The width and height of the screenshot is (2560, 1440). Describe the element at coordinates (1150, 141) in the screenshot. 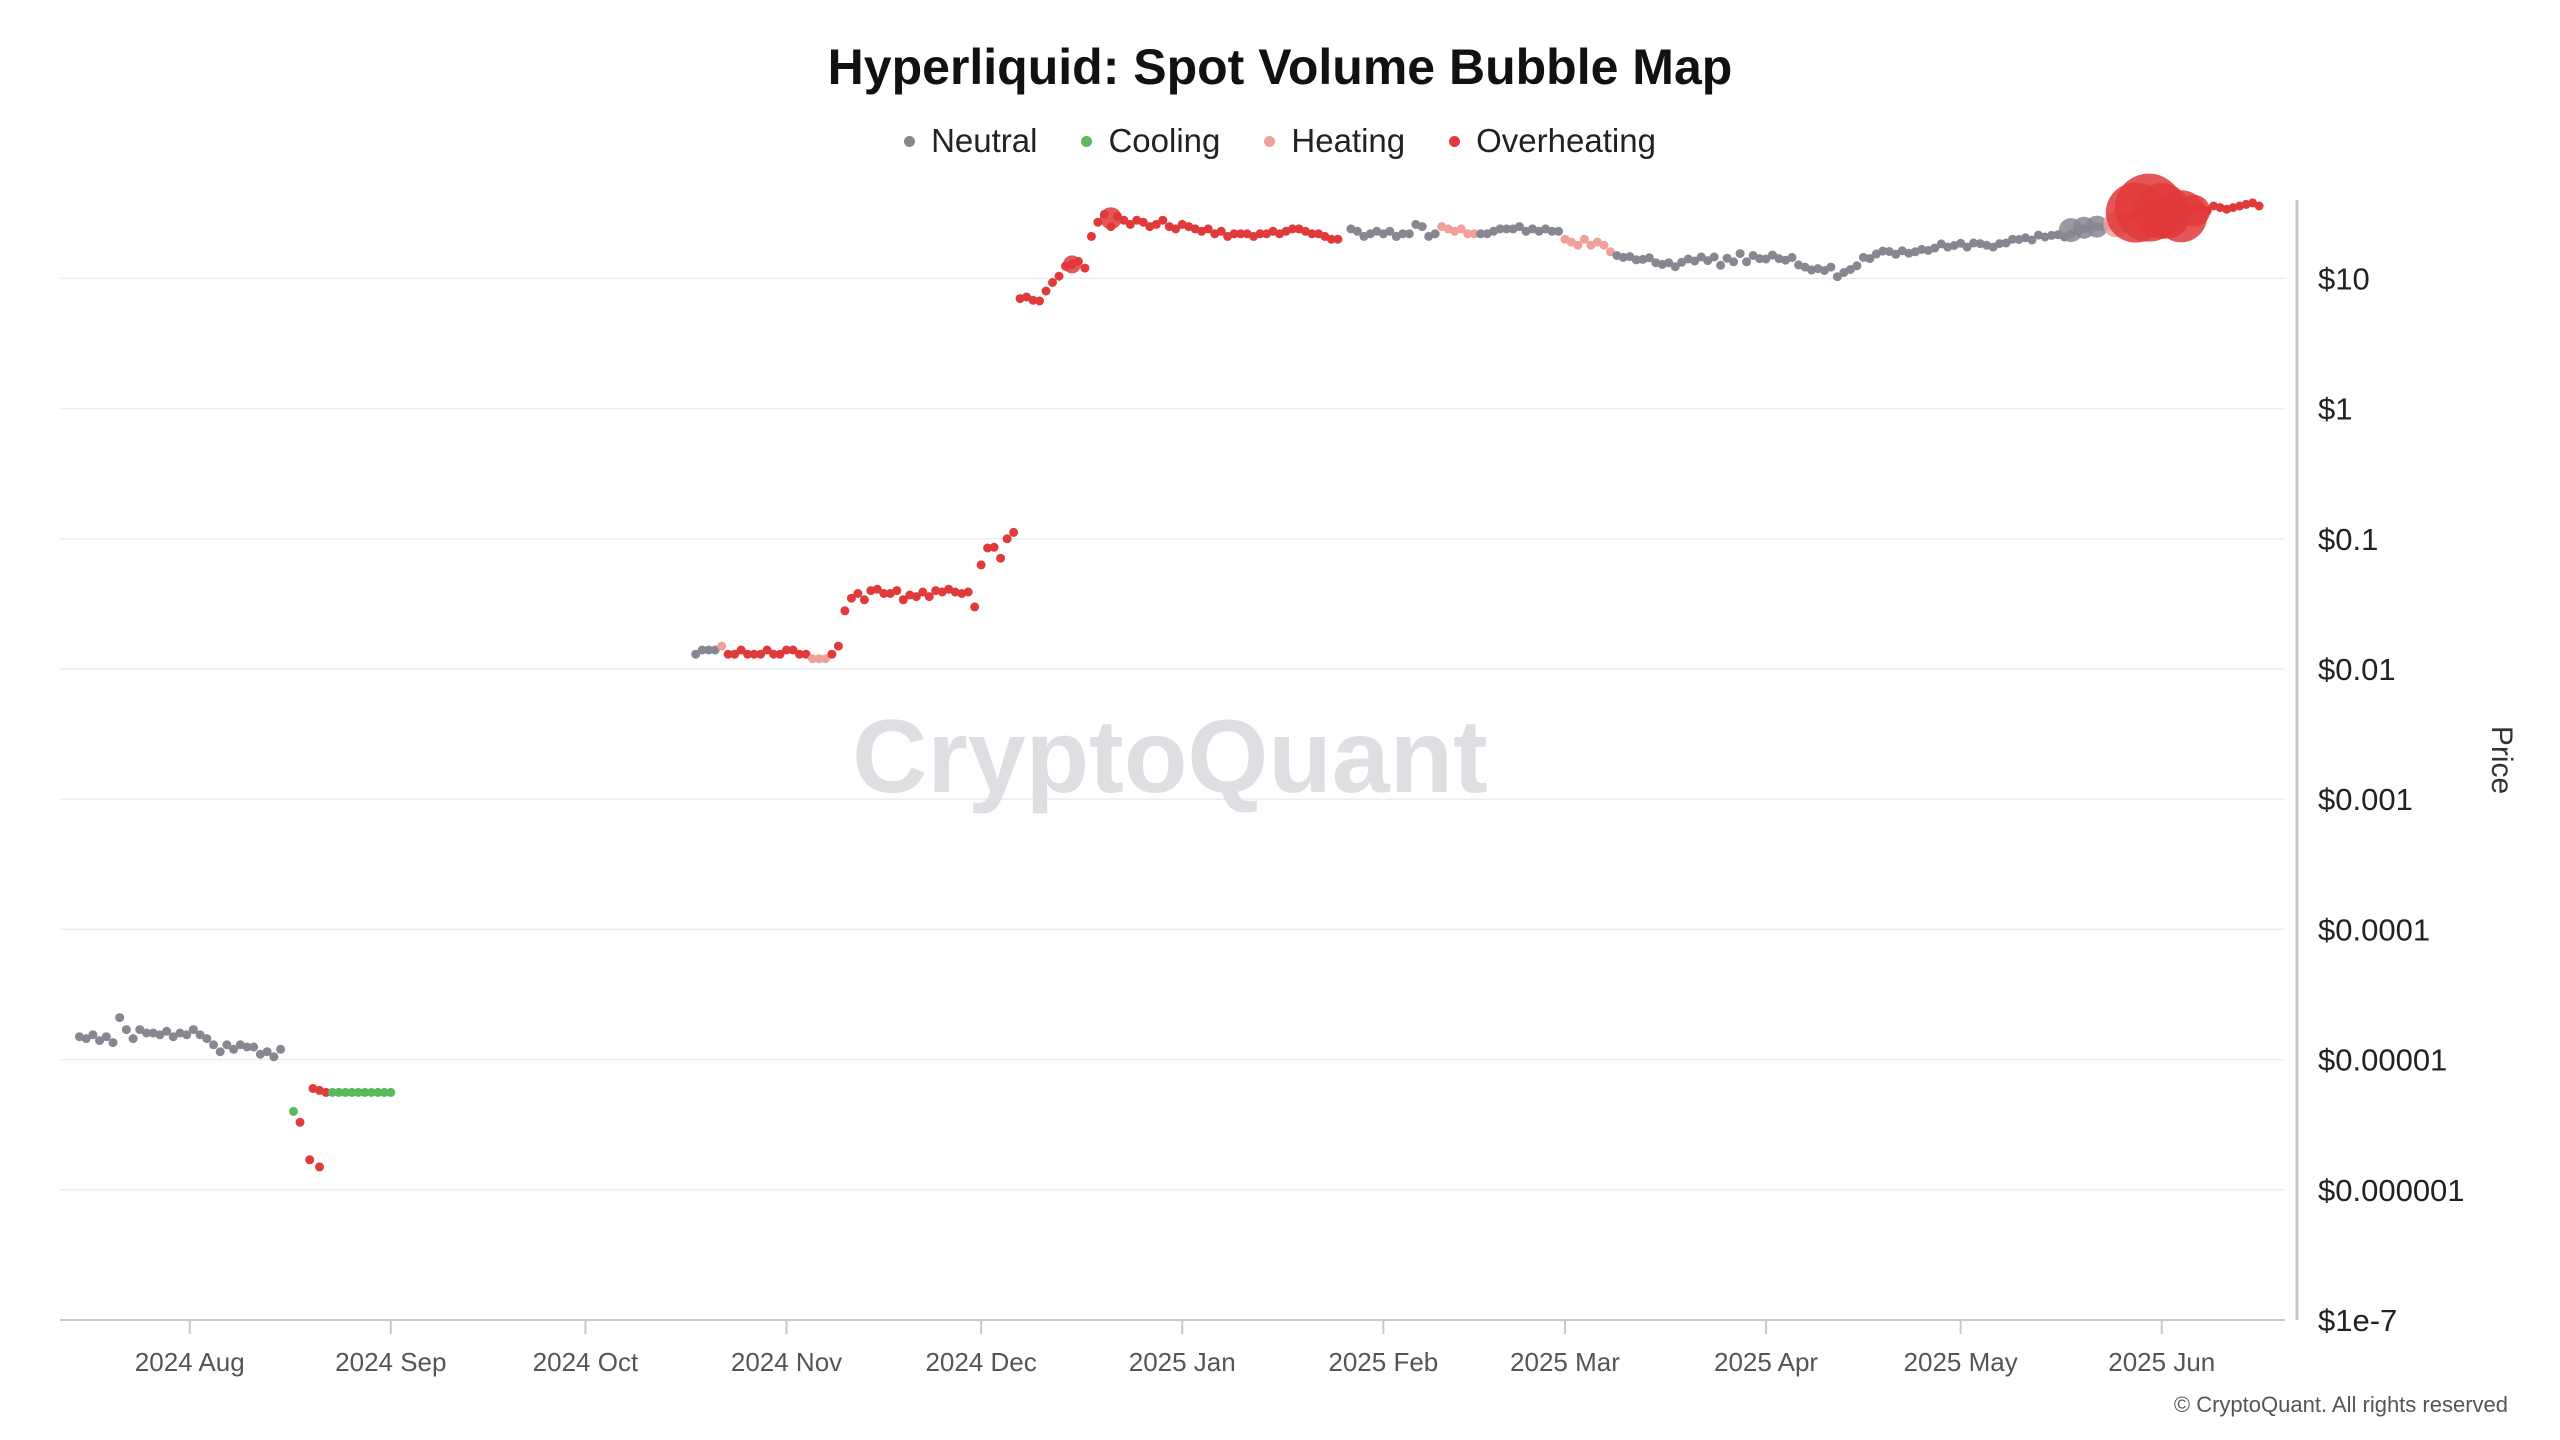

I see `legend-item-cooling: Cooling` at that location.